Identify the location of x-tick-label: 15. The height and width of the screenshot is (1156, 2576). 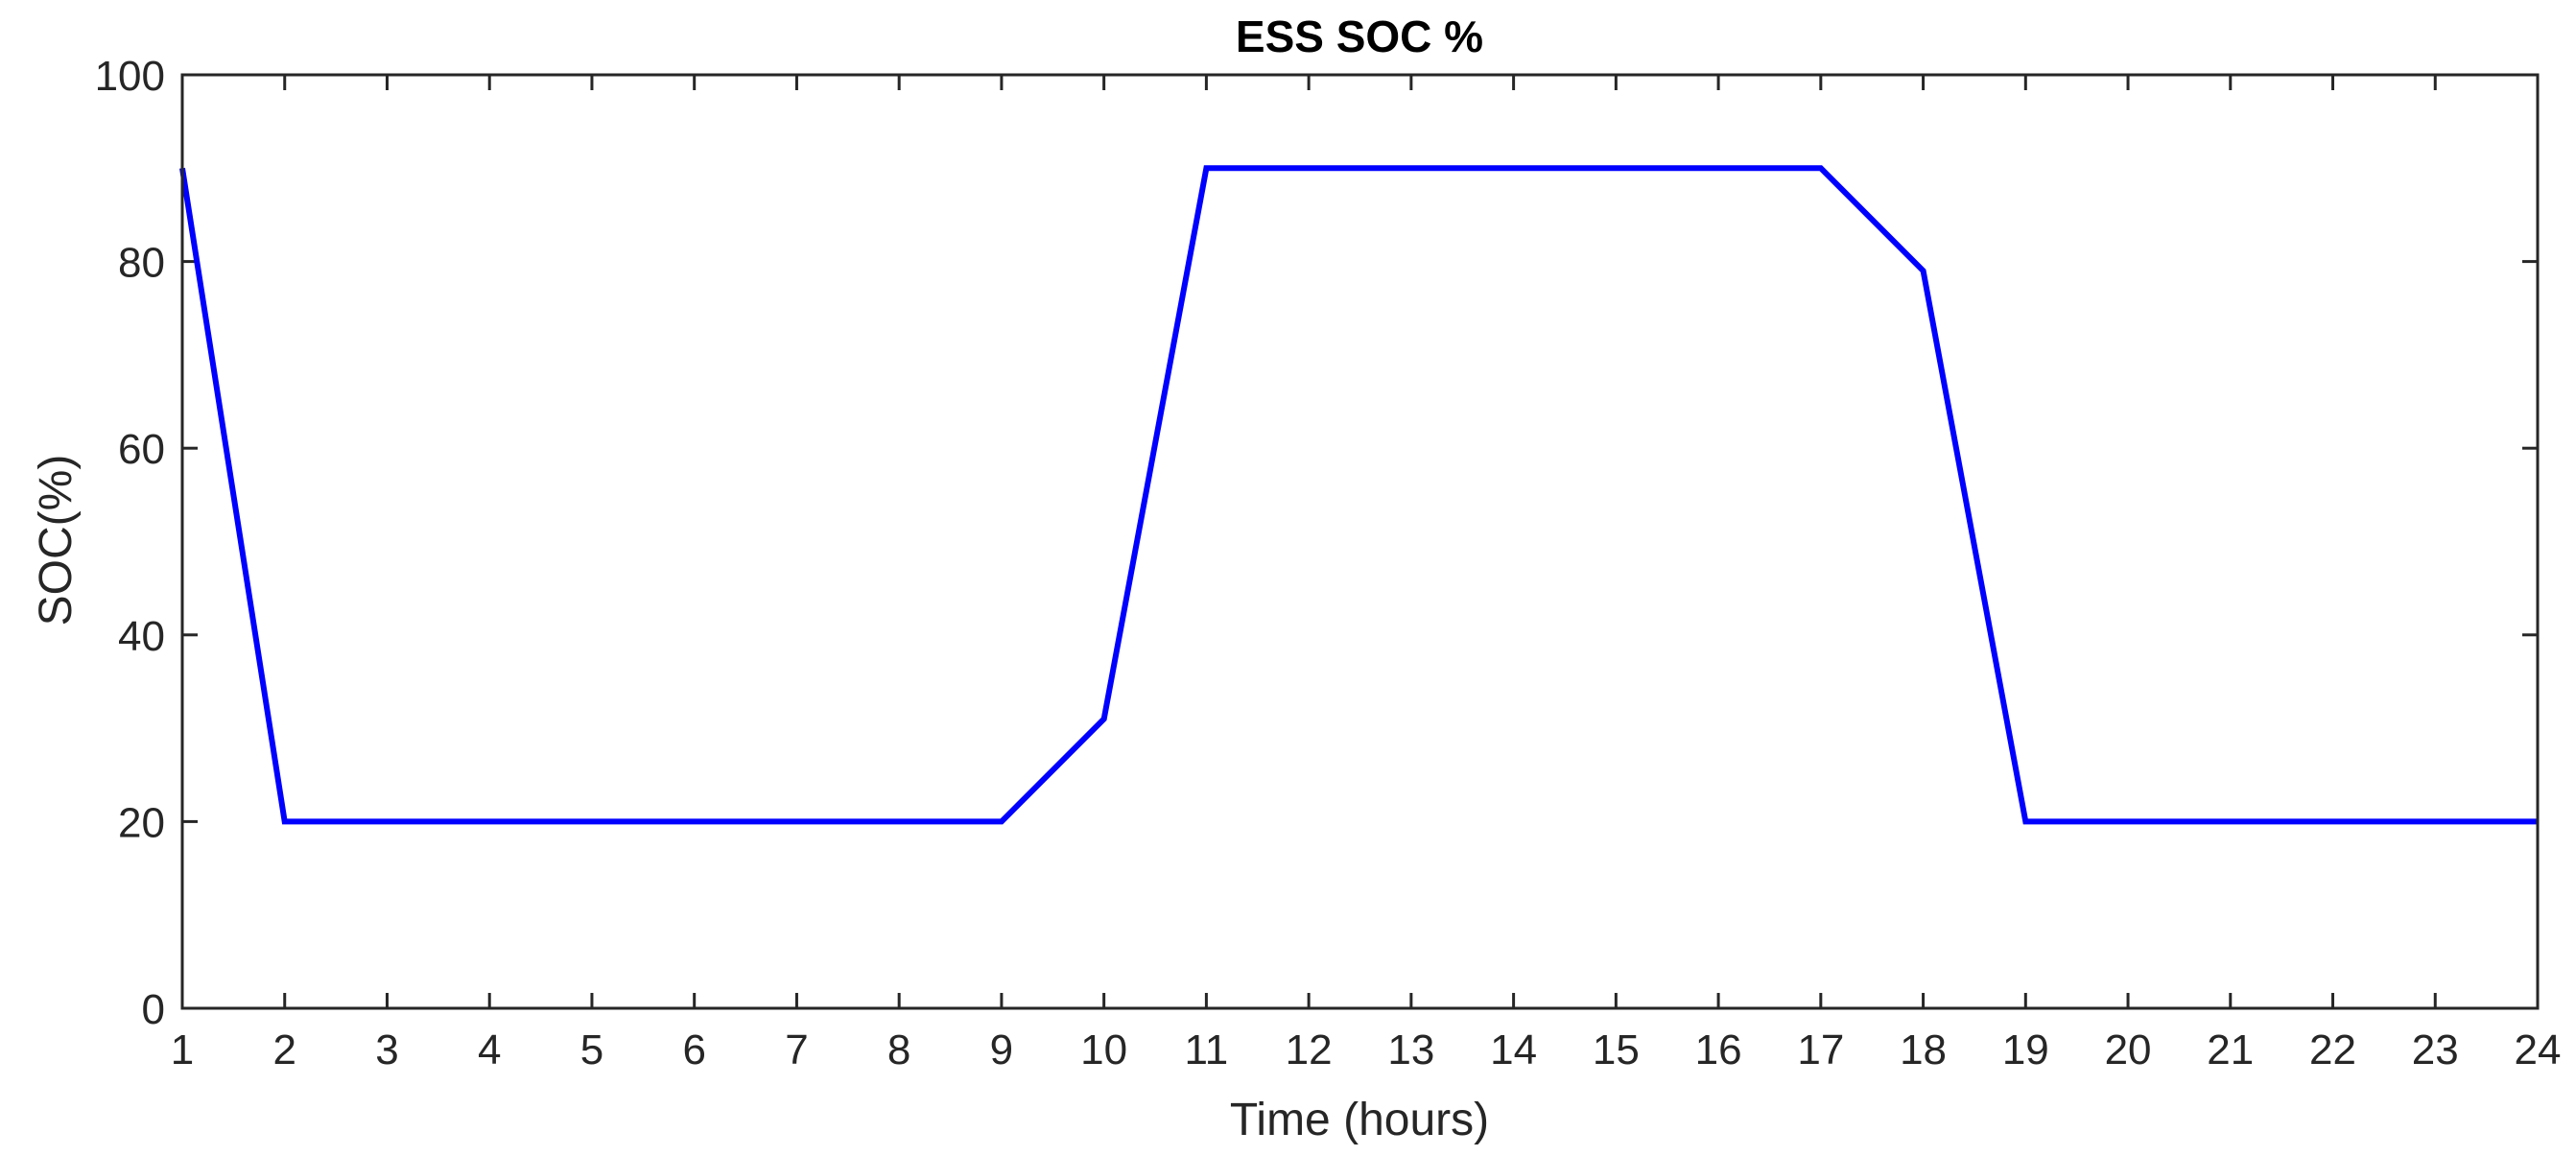
(1617, 1049).